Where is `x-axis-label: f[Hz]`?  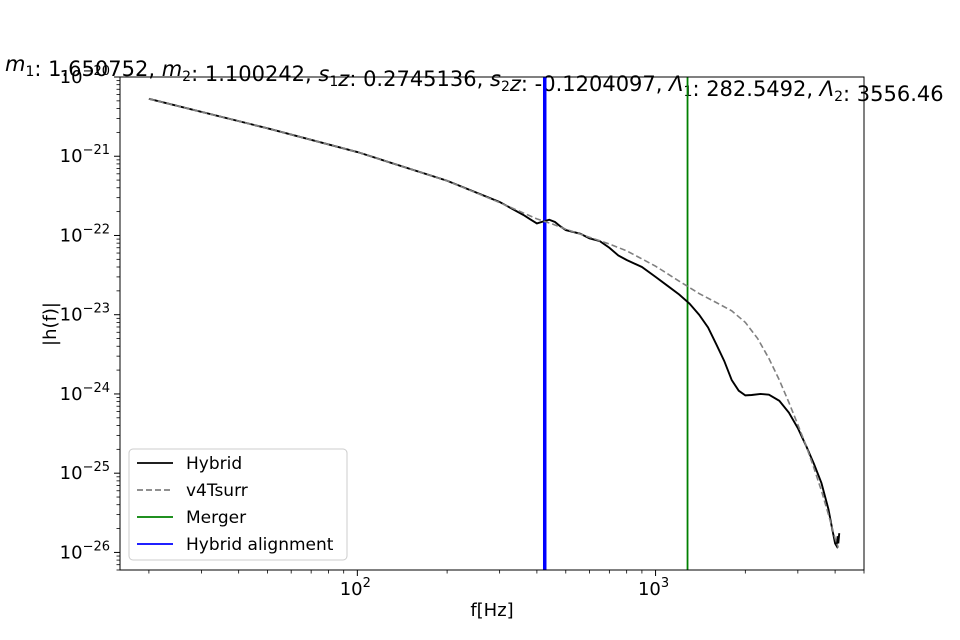 x-axis-label: f[Hz] is located at coordinates (491, 610).